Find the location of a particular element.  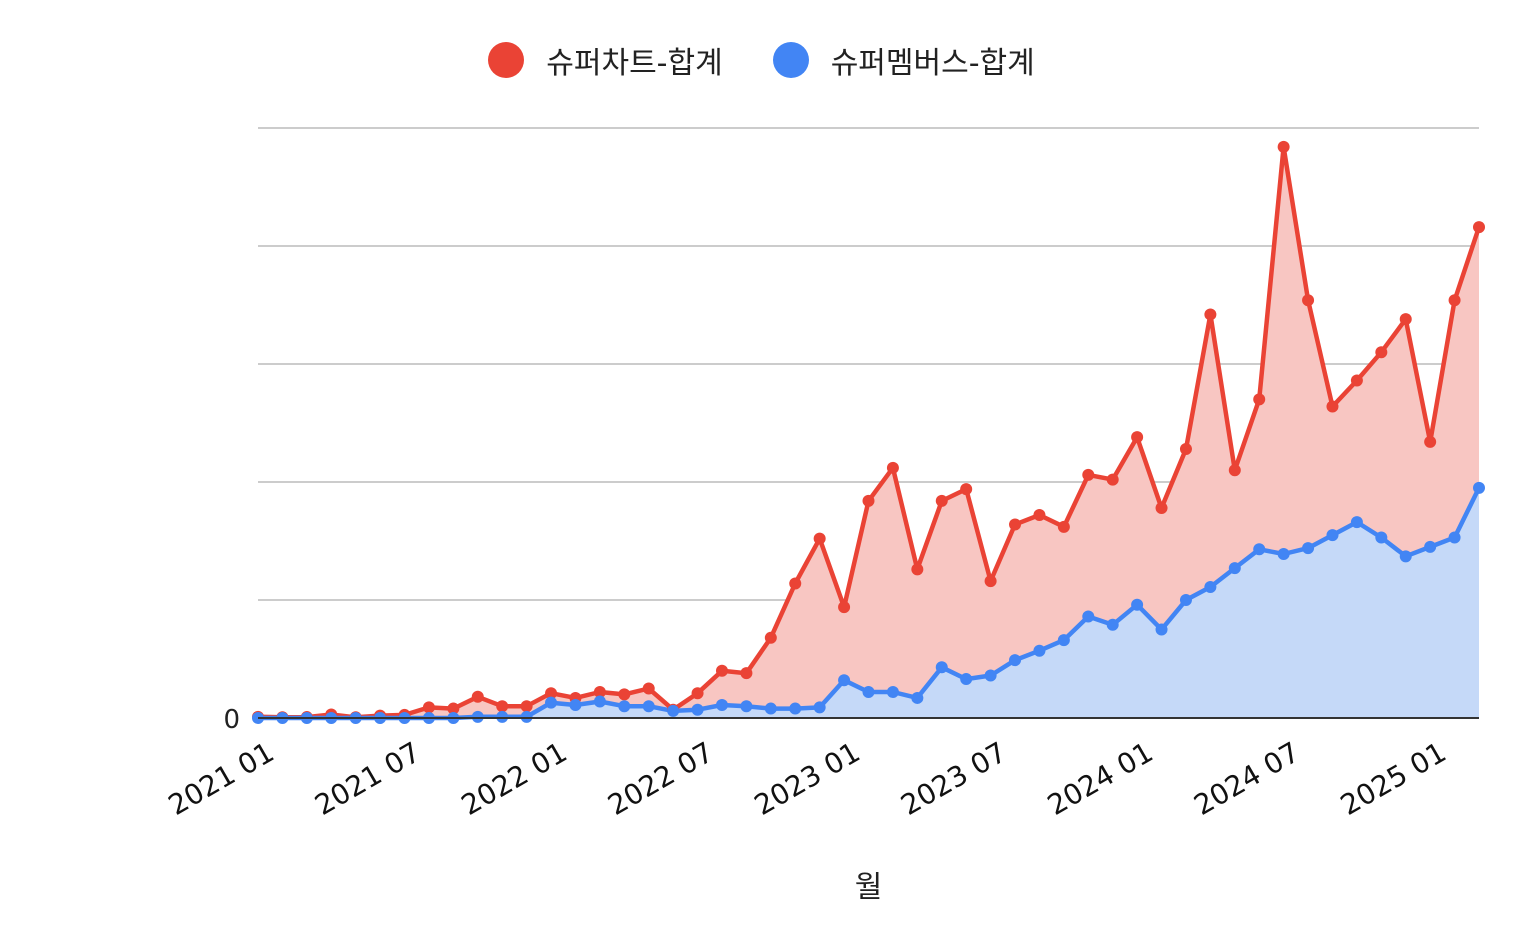

x-axis-label: 월 is located at coordinates (869, 887).